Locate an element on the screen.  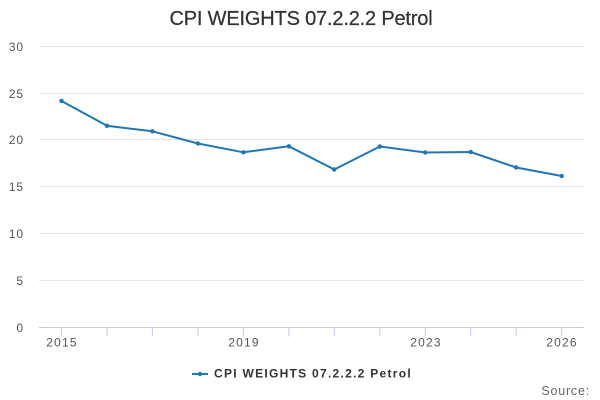
svg-text: 2019 is located at coordinates (244, 343).